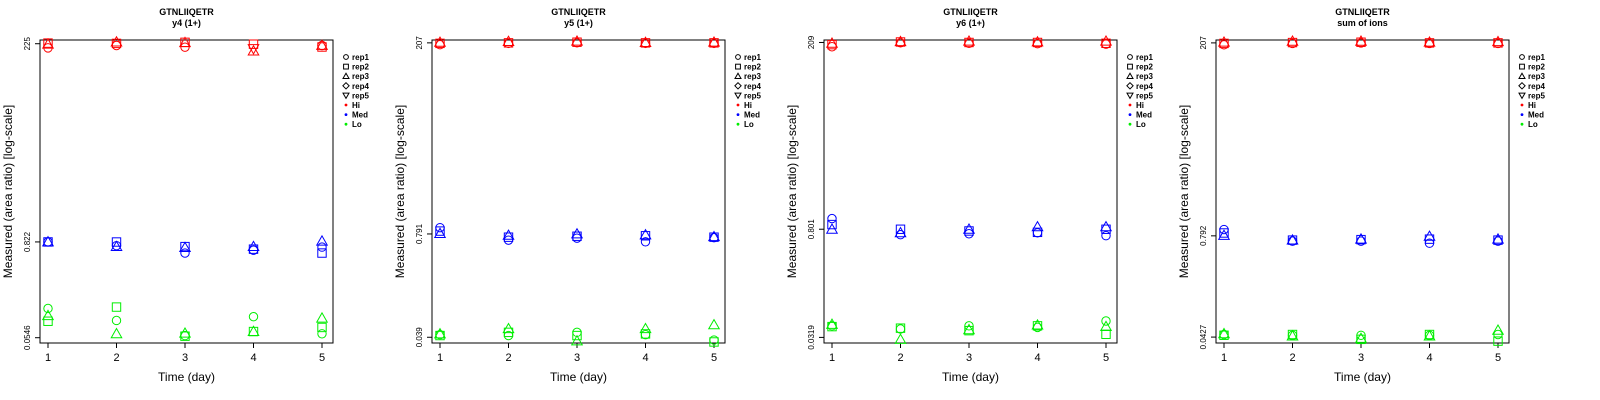 This screenshot has height=400, width=1600. What do you see at coordinates (1203, 336) in the screenshot?
I see `y-tick-label: 0.0427` at bounding box center [1203, 336].